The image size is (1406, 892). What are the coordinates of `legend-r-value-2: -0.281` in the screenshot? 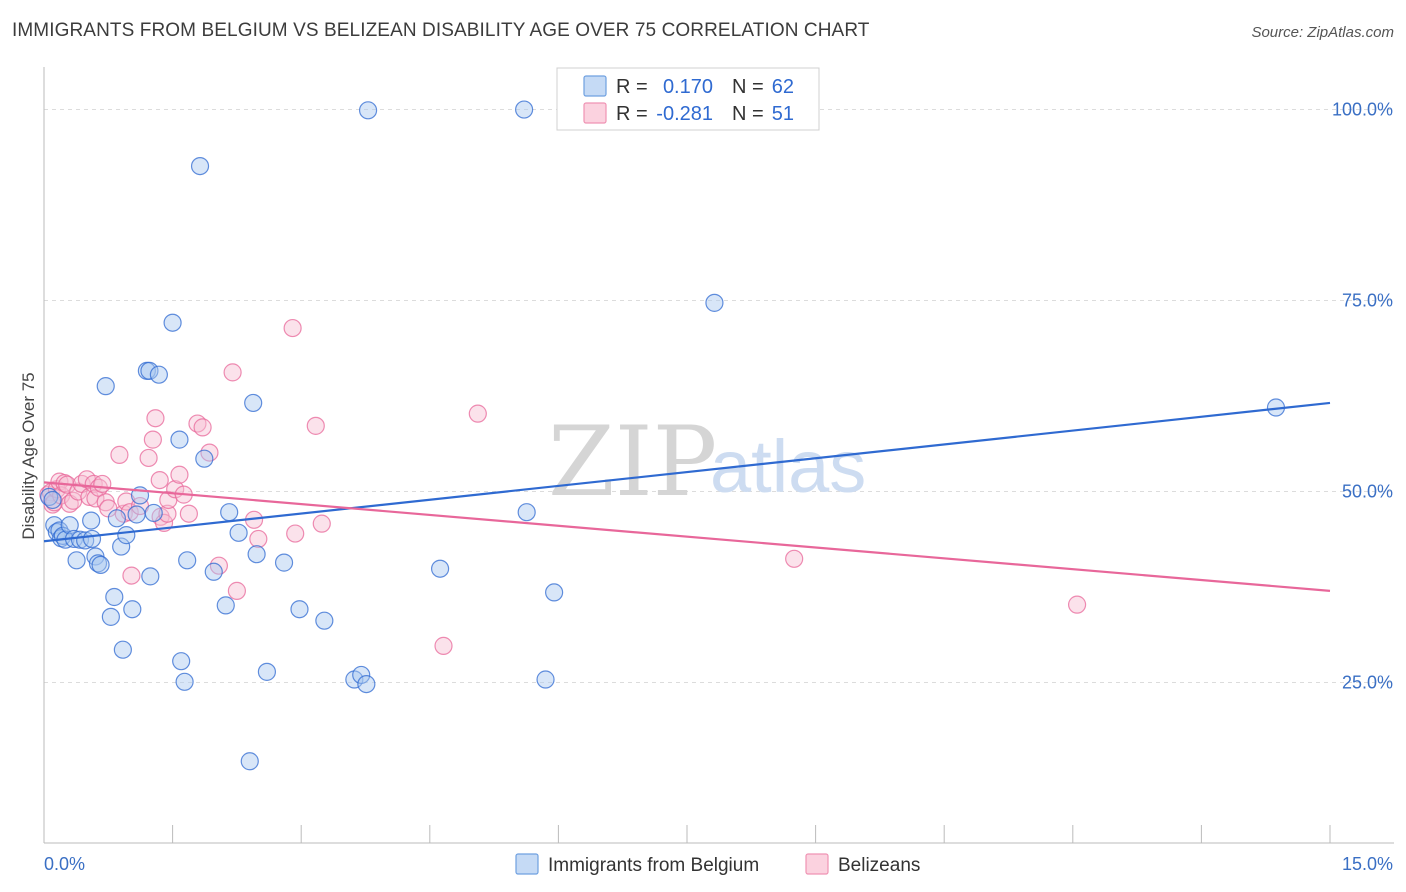 It's located at (684, 114).